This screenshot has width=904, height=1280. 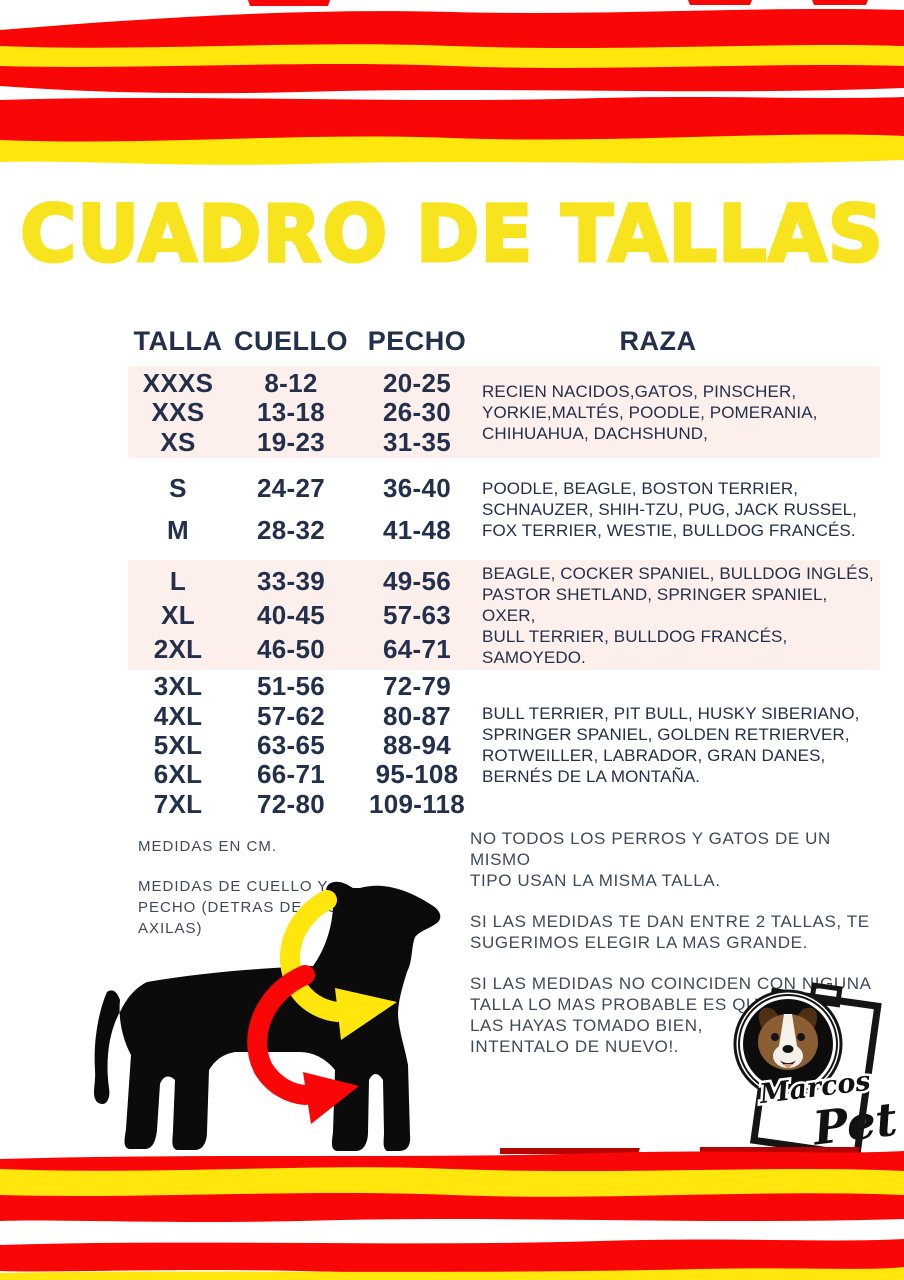 What do you see at coordinates (291, 774) in the screenshot?
I see `cell-cuello: 66-71` at bounding box center [291, 774].